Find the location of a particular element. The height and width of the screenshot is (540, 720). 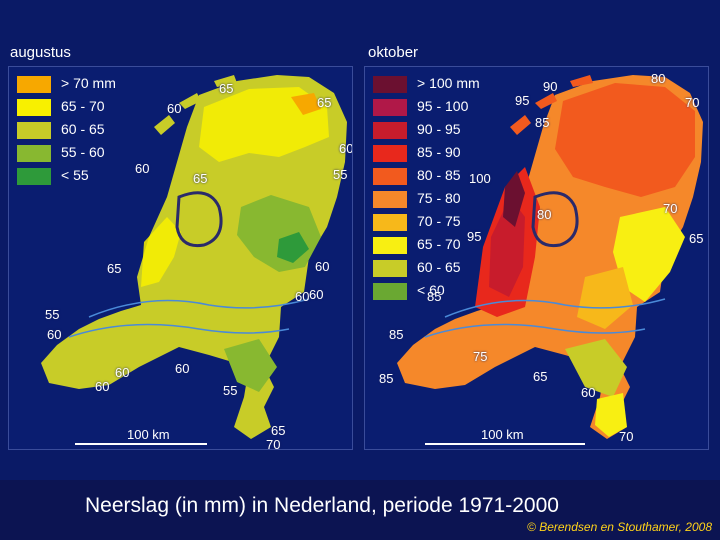

legend-label: 70 - 75 is located at coordinates (439, 221).